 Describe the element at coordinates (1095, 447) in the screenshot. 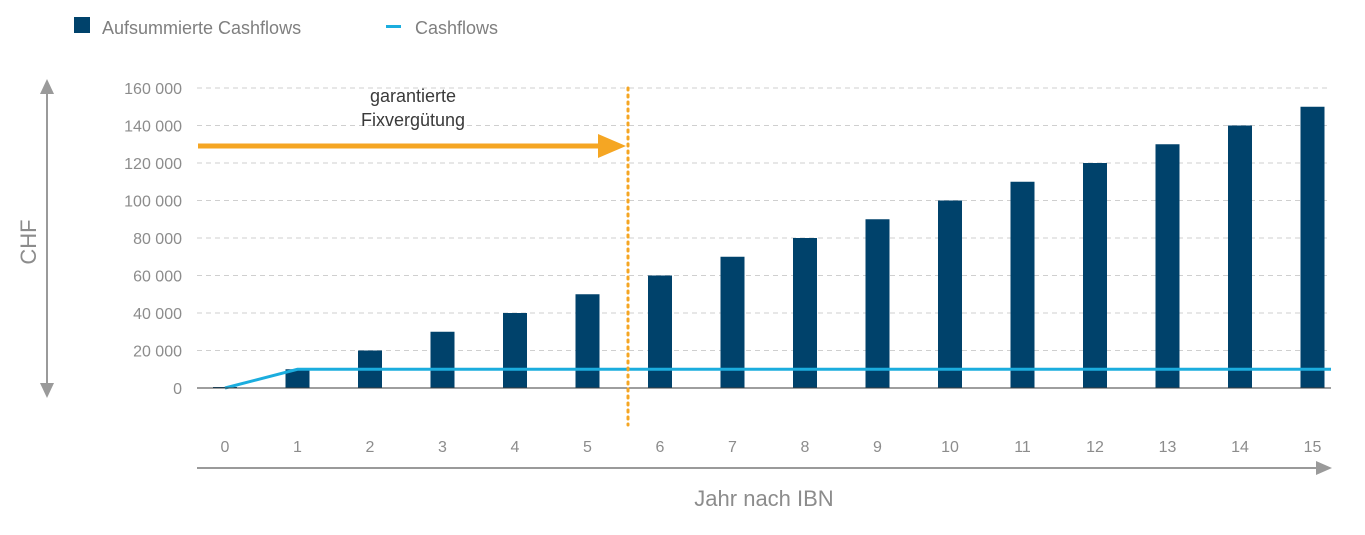

I see `x-tick-label: 12` at that location.